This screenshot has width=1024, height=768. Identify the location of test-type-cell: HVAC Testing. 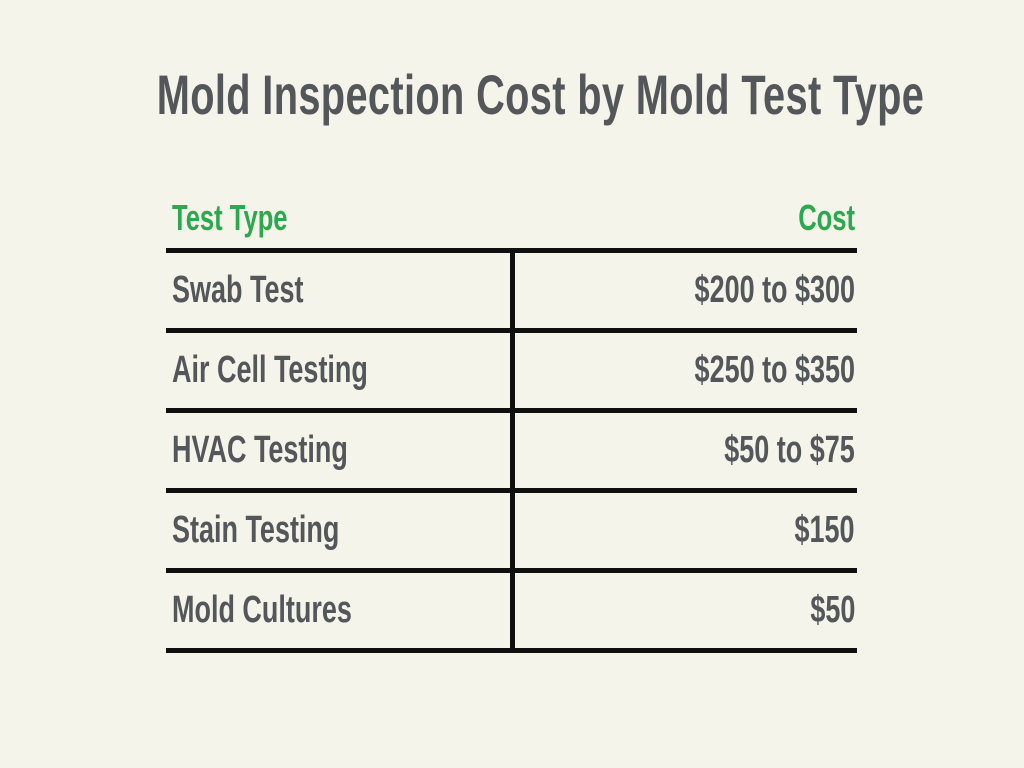
(340, 450).